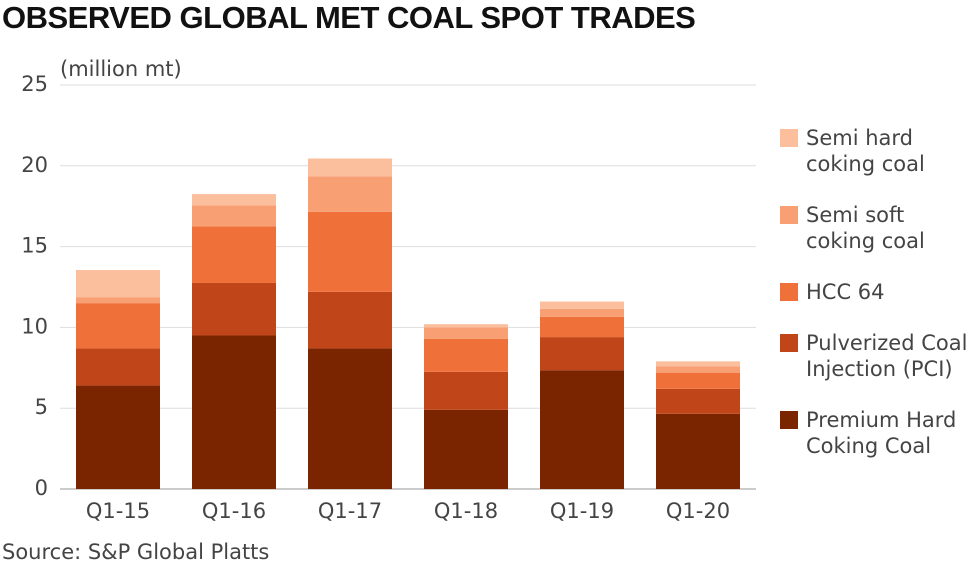  I want to click on legend-label: Premium Hard Coking Coal, so click(881, 433).